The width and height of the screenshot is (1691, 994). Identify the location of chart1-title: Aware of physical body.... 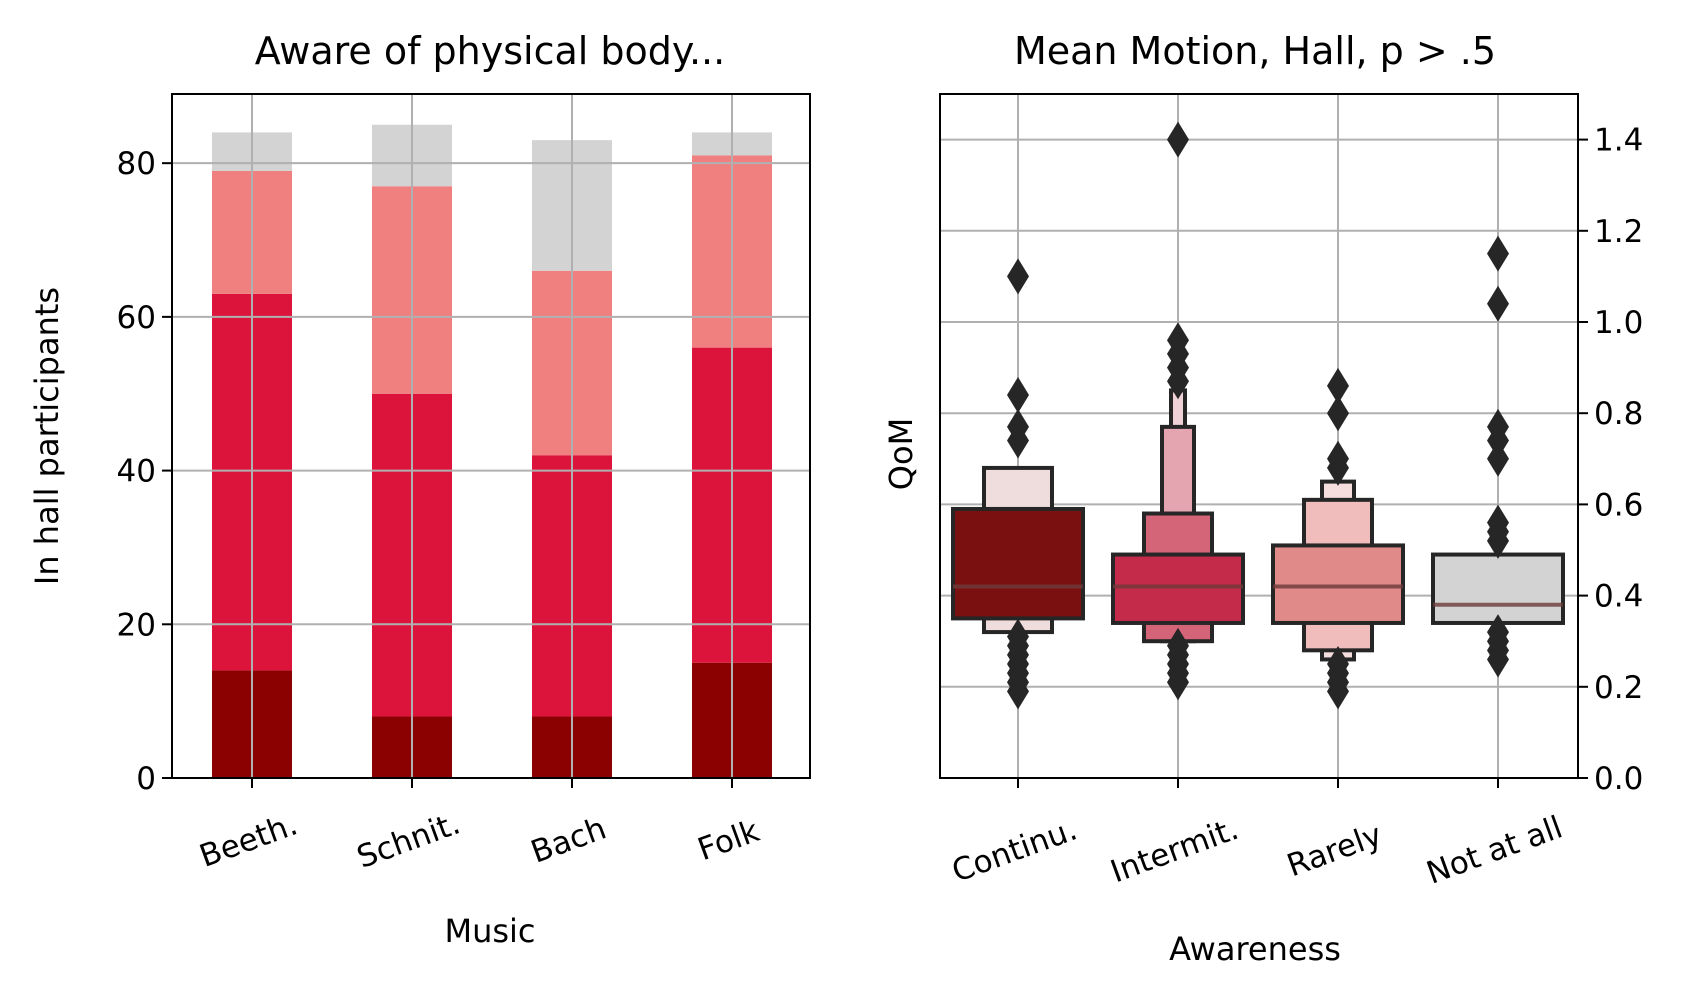
(490, 51).